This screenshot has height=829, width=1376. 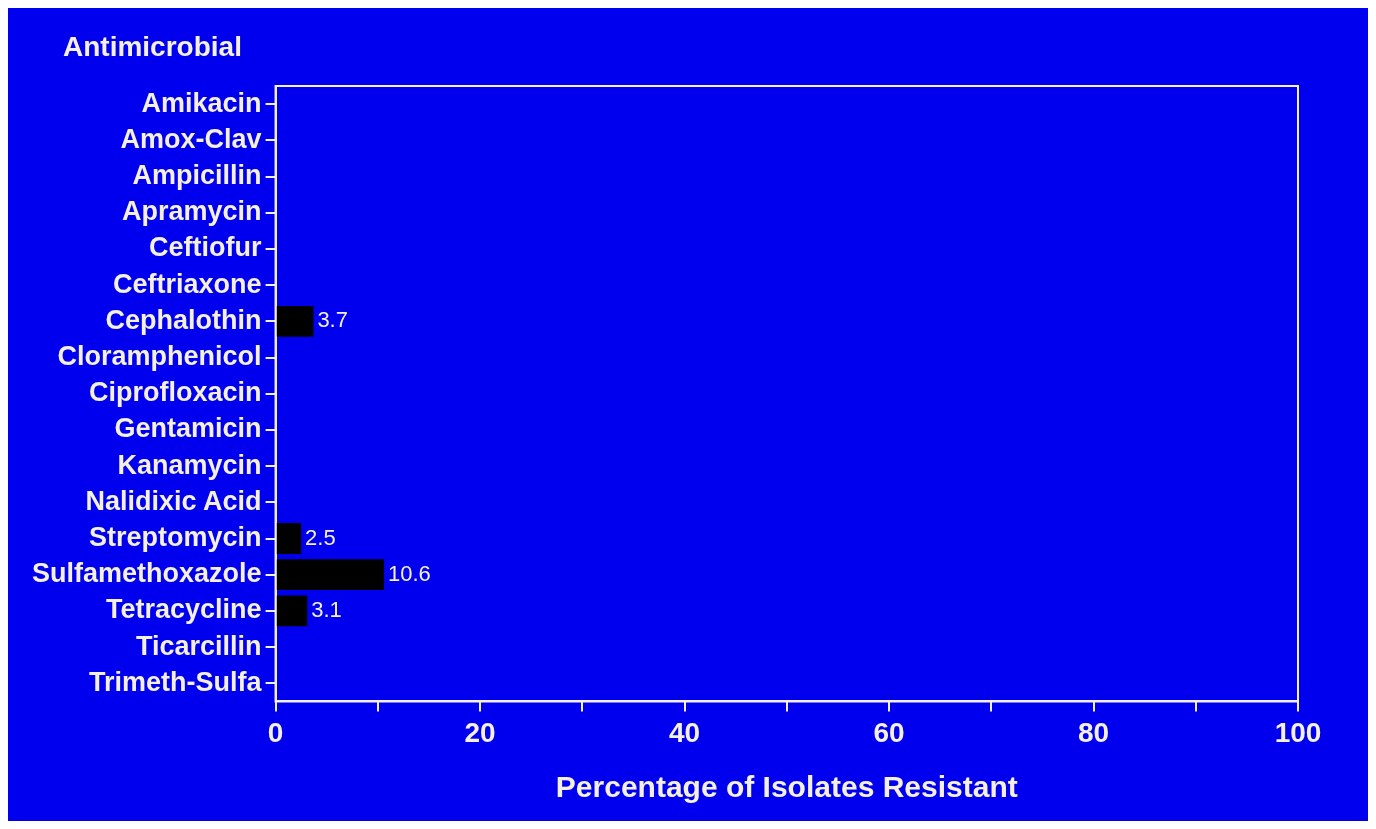 What do you see at coordinates (187, 283) in the screenshot?
I see `y-tick-label: Ceftriaxone` at bounding box center [187, 283].